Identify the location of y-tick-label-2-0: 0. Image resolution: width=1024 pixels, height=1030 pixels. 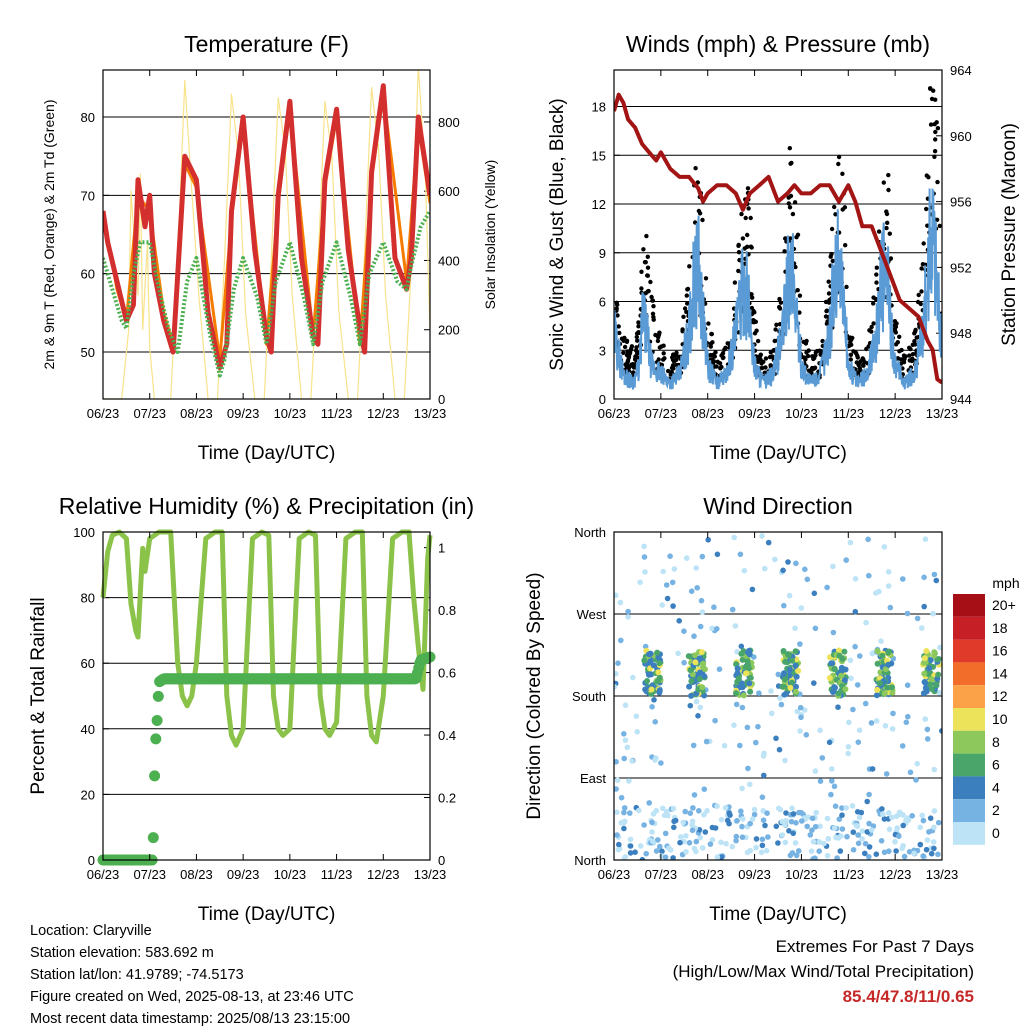
(91, 860).